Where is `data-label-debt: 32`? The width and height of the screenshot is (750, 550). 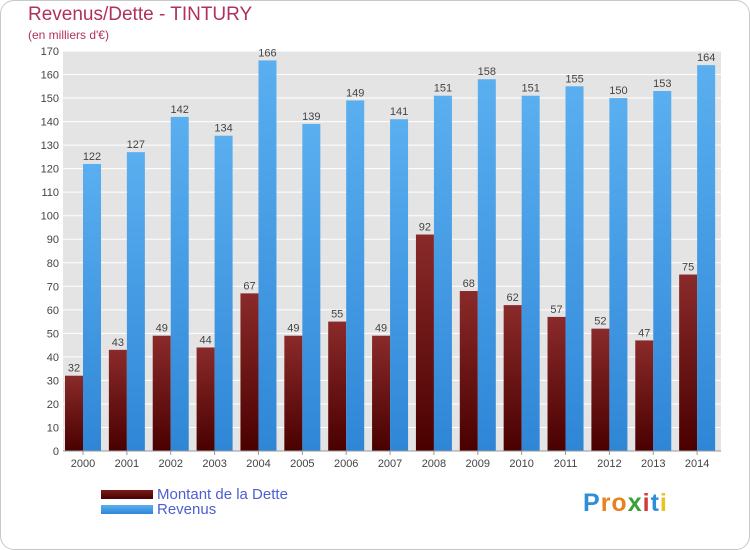
data-label-debt: 32 is located at coordinates (74, 369).